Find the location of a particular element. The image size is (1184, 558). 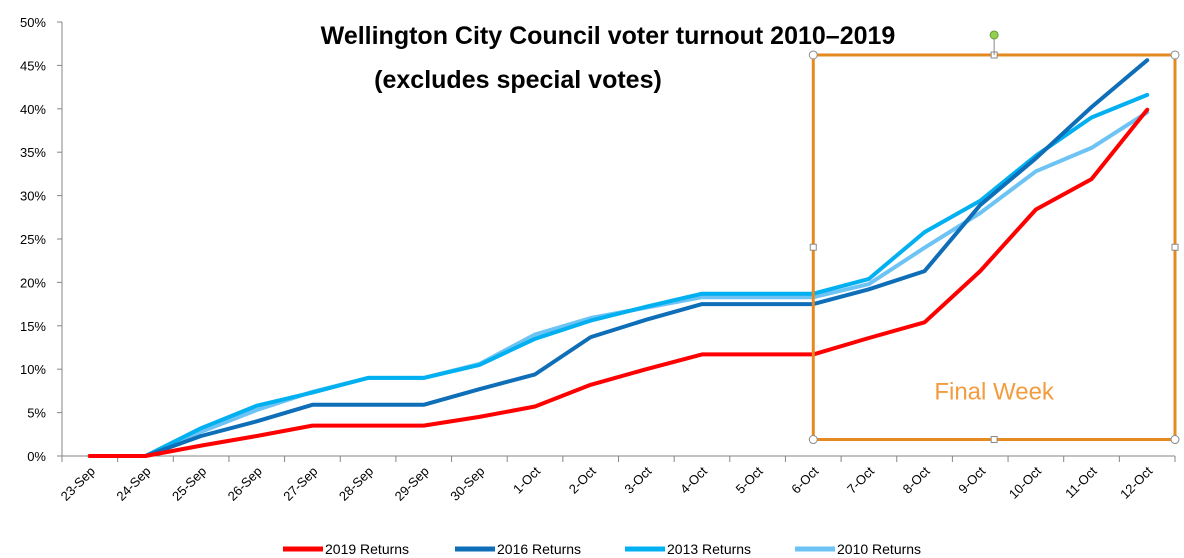

legend-label: 2013 Returns is located at coordinates (709, 549).